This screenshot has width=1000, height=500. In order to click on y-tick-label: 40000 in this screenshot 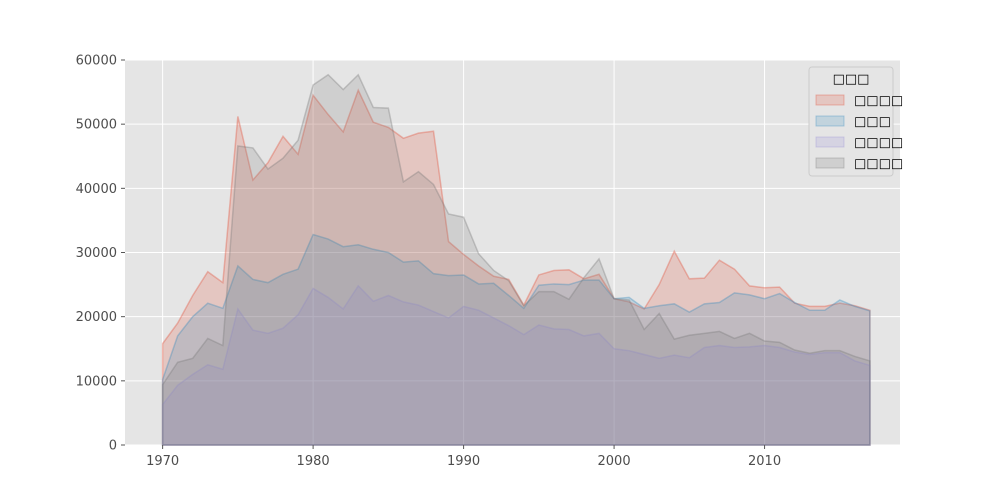, I will do `click(96, 189)`.